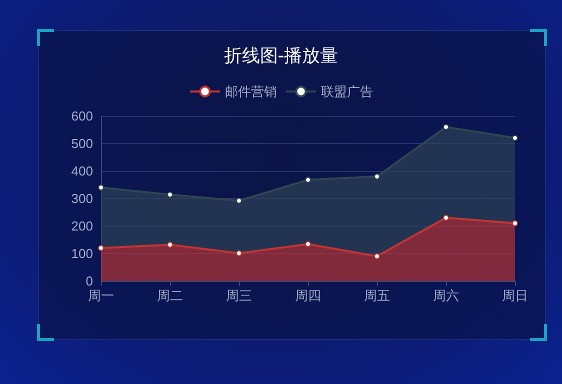  I want to click on y-tick-label: 400, so click(82, 171).